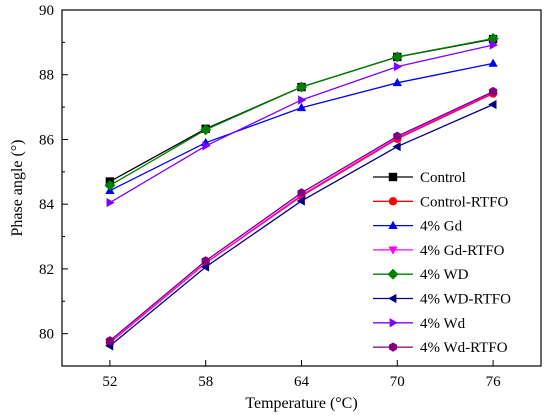 This screenshot has width=550, height=416. Describe the element at coordinates (46, 270) in the screenshot. I see `y-tick-label: 82` at that location.